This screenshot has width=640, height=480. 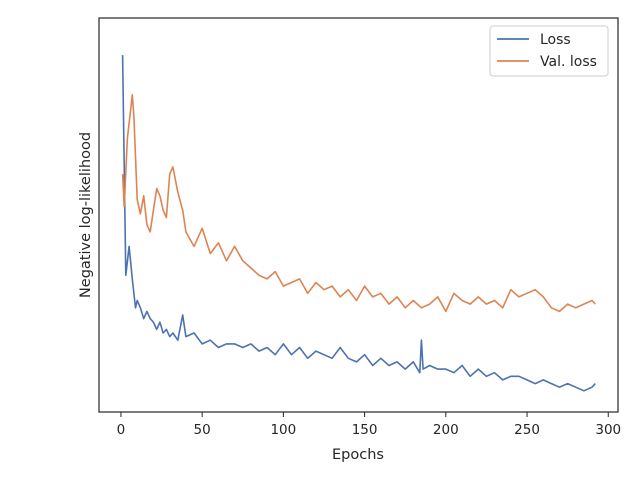 I want to click on x-axis-label: Epochs, so click(x=358, y=455).